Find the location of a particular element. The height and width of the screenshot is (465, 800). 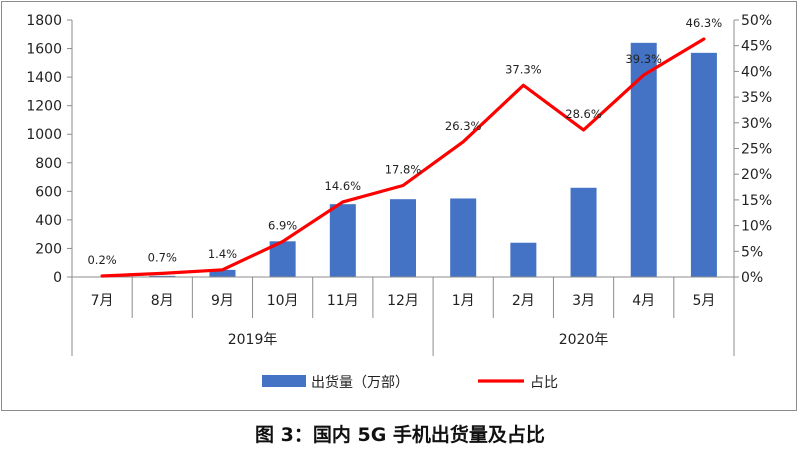

data-label: 0.2% is located at coordinates (101, 260).